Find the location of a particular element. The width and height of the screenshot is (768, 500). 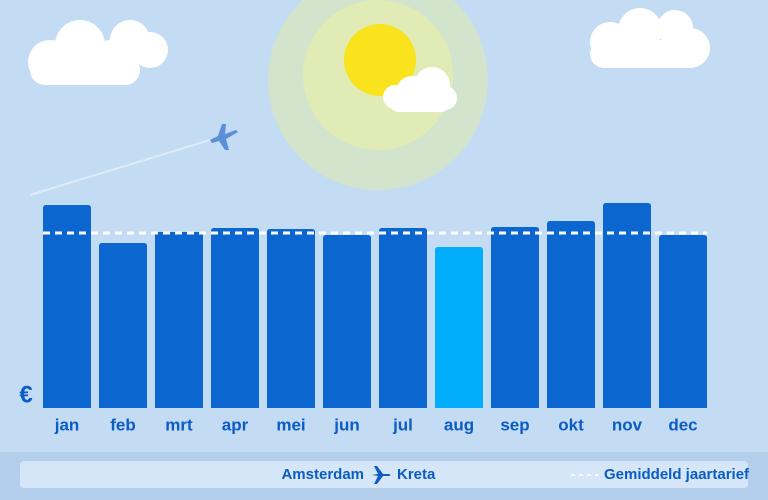

x-tick-label: aug is located at coordinates (459, 424).